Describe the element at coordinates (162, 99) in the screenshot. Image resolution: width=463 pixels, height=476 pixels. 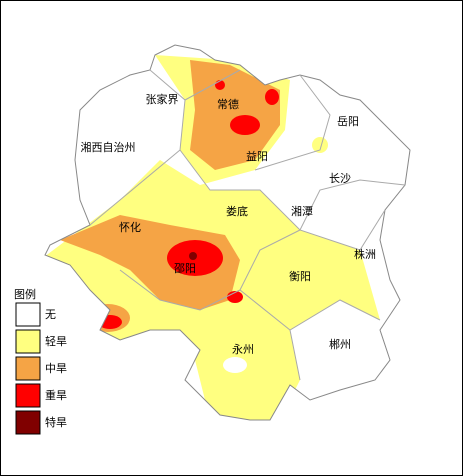
I see `city-label: 张家界` at that location.